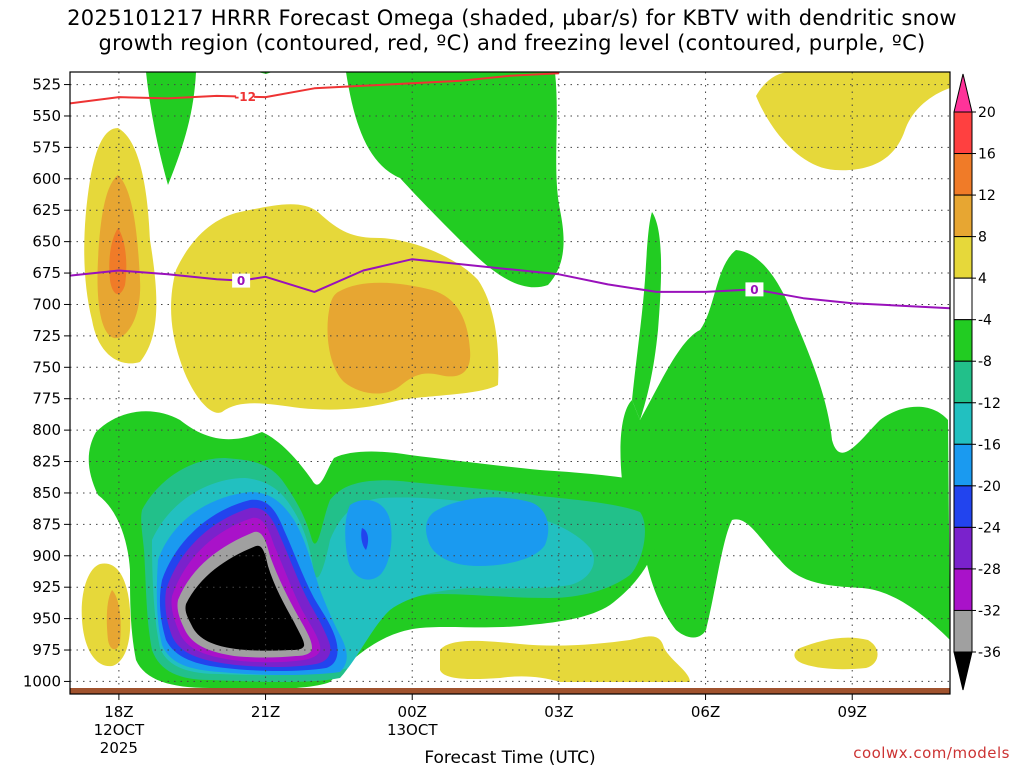  I want to click on x-tick-label-03Z: 03Z, so click(558, 712).